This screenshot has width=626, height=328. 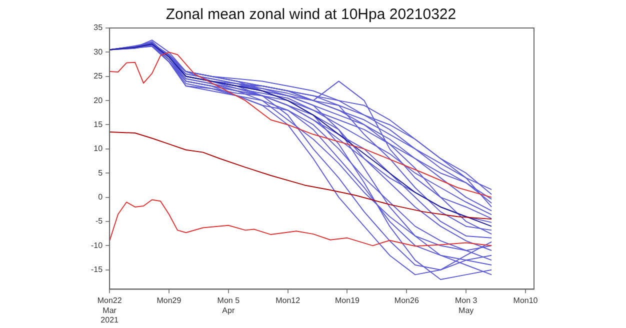 I want to click on x-tick-label: Mon 5 Apr, so click(x=228, y=305).